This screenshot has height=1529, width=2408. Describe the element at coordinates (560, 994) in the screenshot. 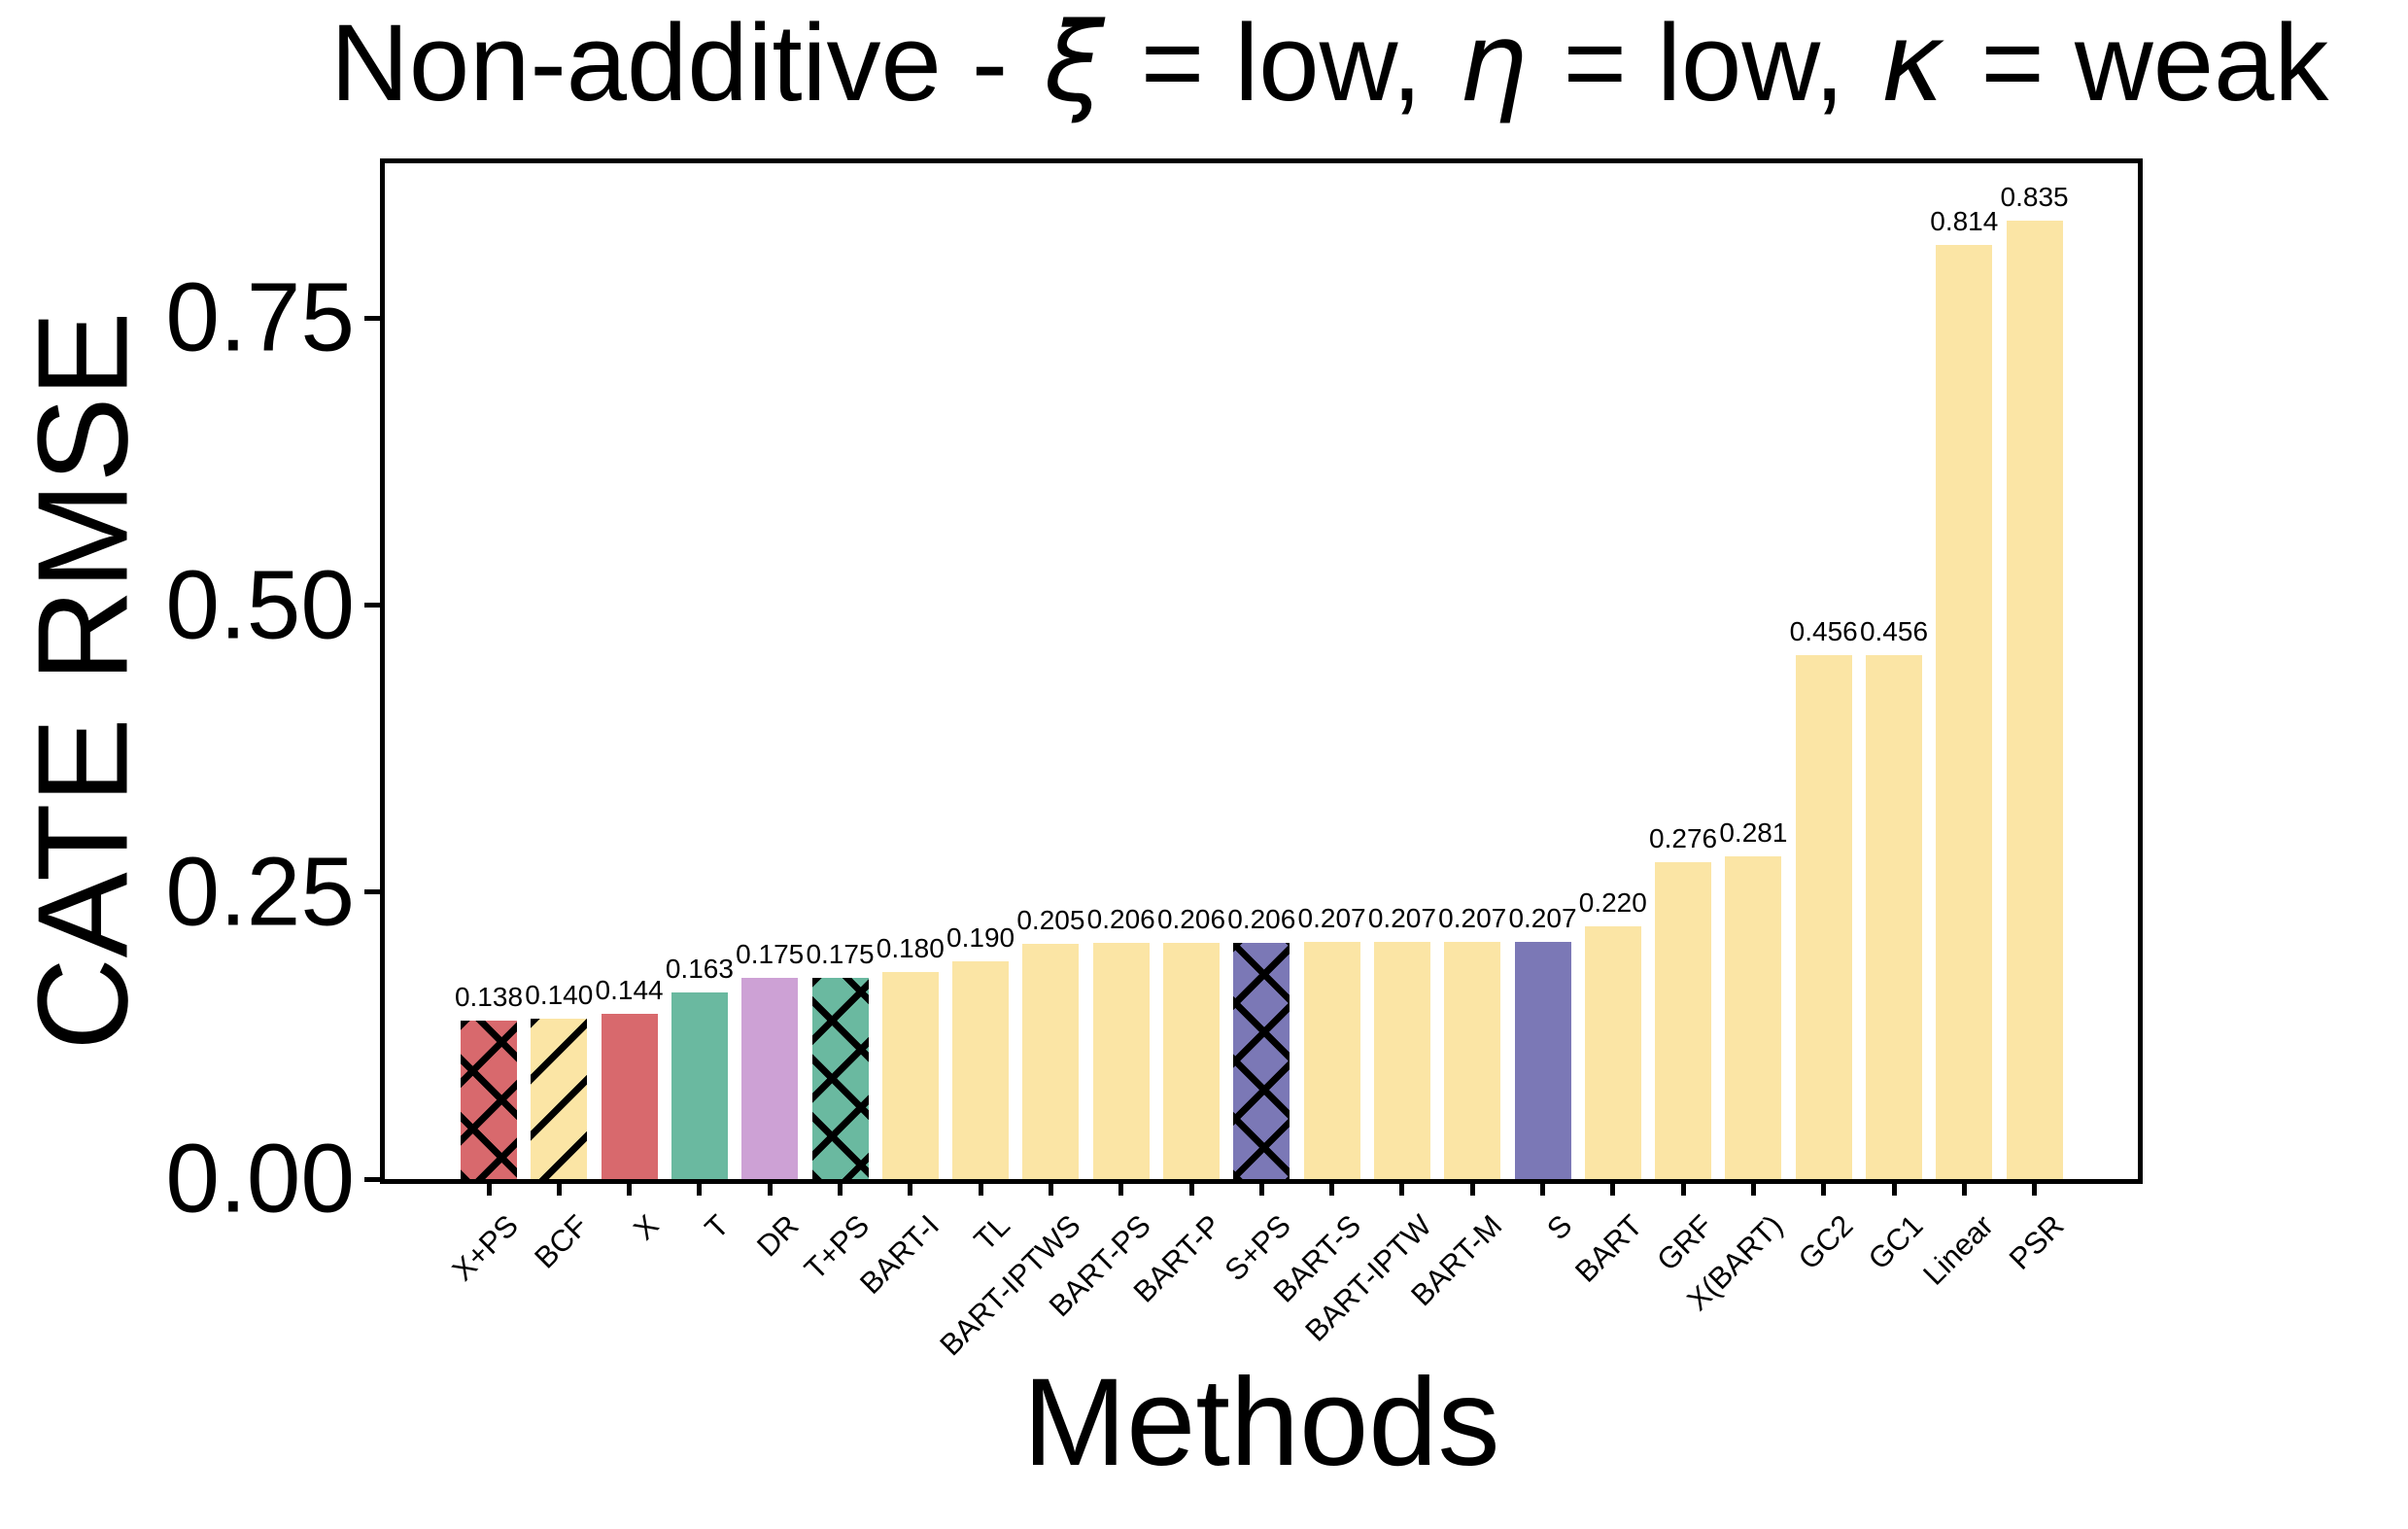

I see `bar-value-label: 0.140` at that location.